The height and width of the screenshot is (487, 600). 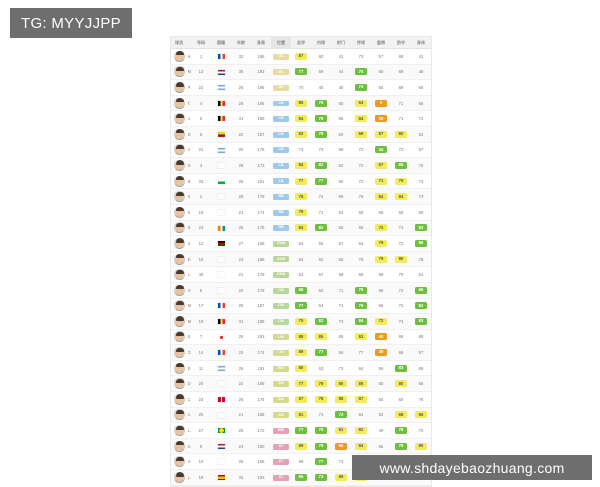 I want to click on player-name-cell: K. Trippier, so click(x=181, y=196).